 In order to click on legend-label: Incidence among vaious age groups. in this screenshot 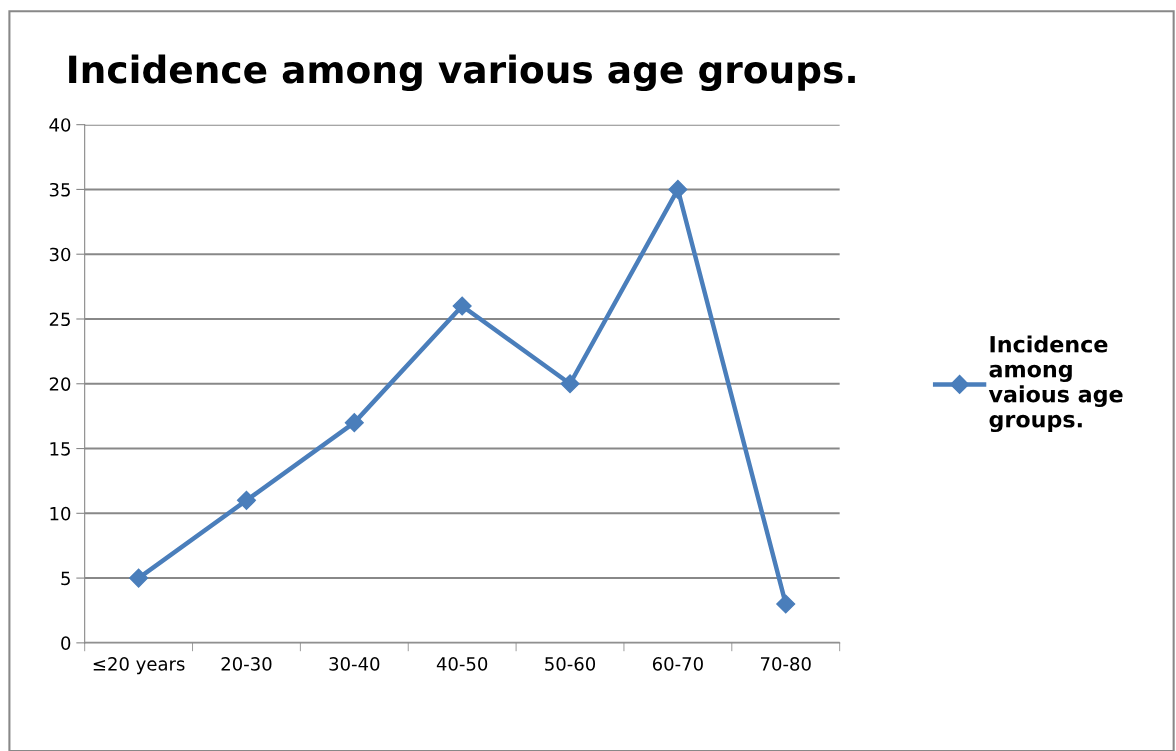, I will do `click(1055, 384)`.